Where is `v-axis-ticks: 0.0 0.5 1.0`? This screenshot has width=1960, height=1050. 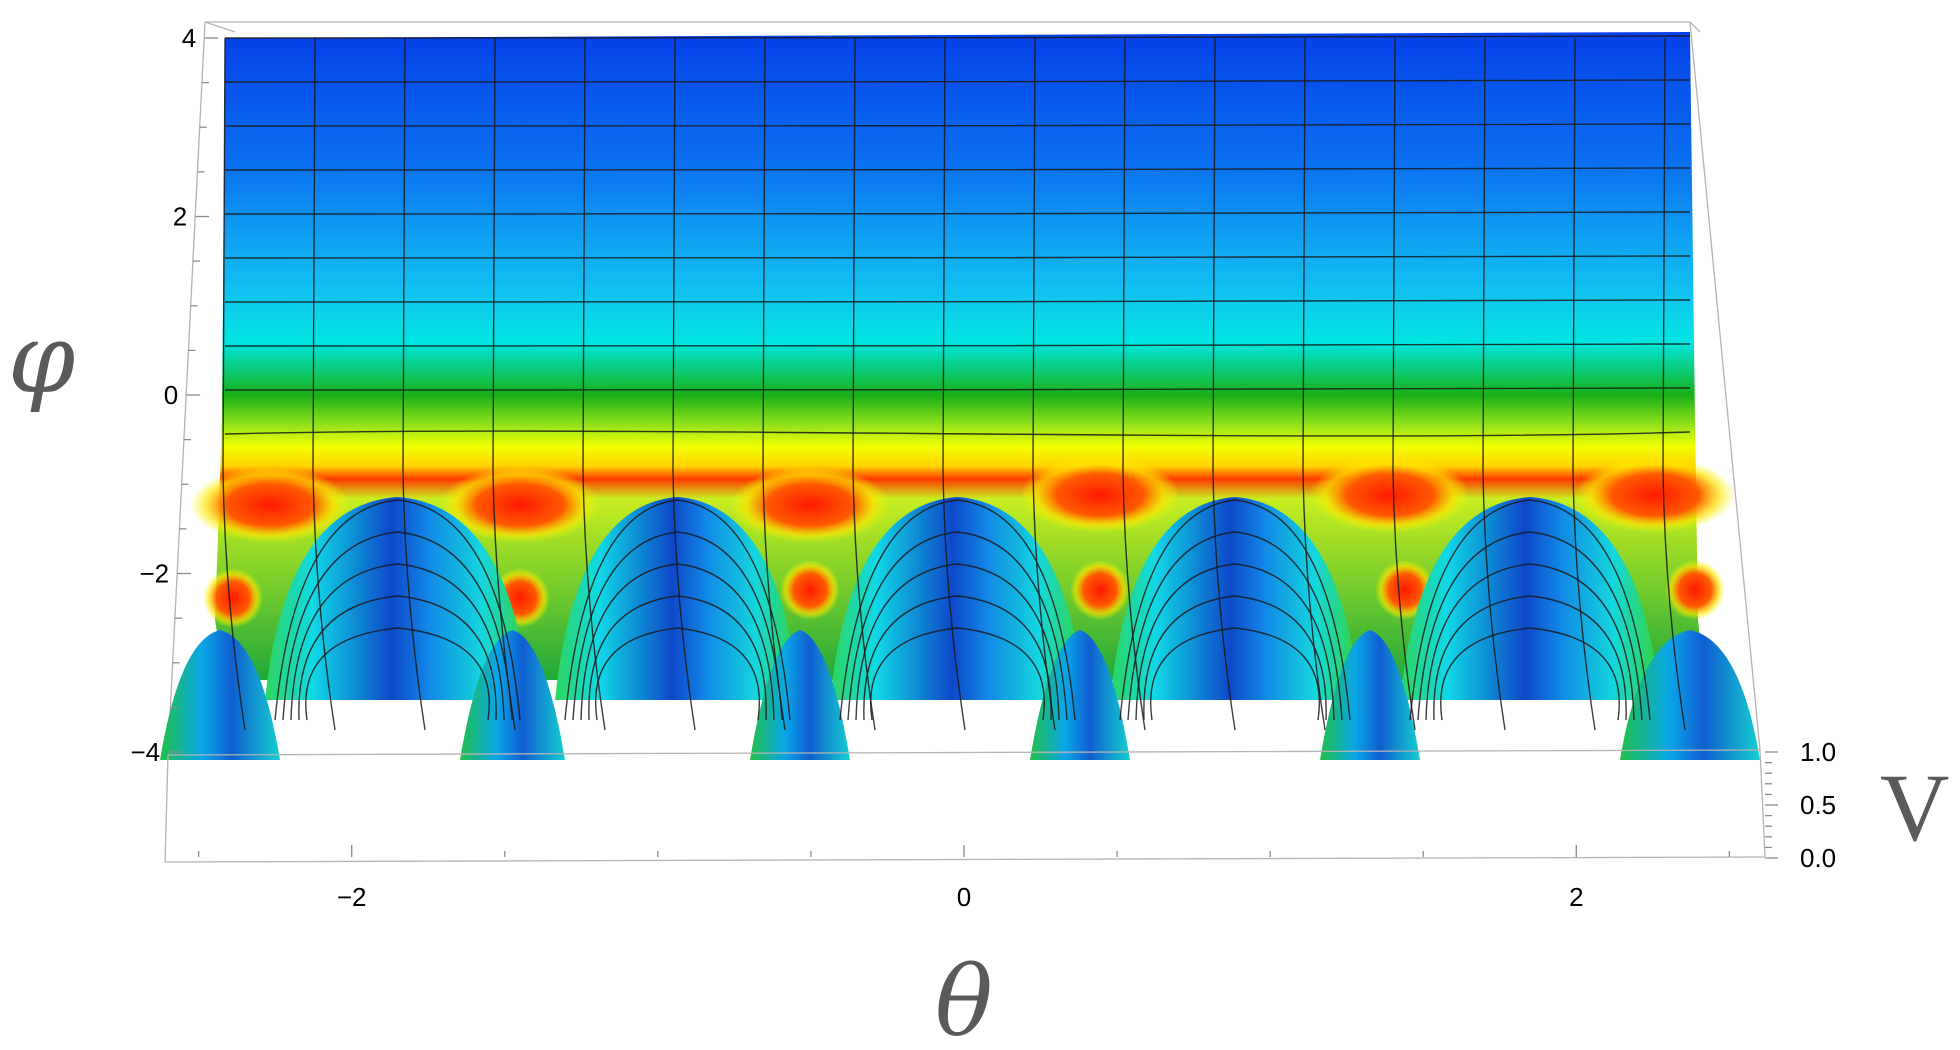 v-axis-ticks: 0.0 0.5 1.0 is located at coordinates (1800, 805).